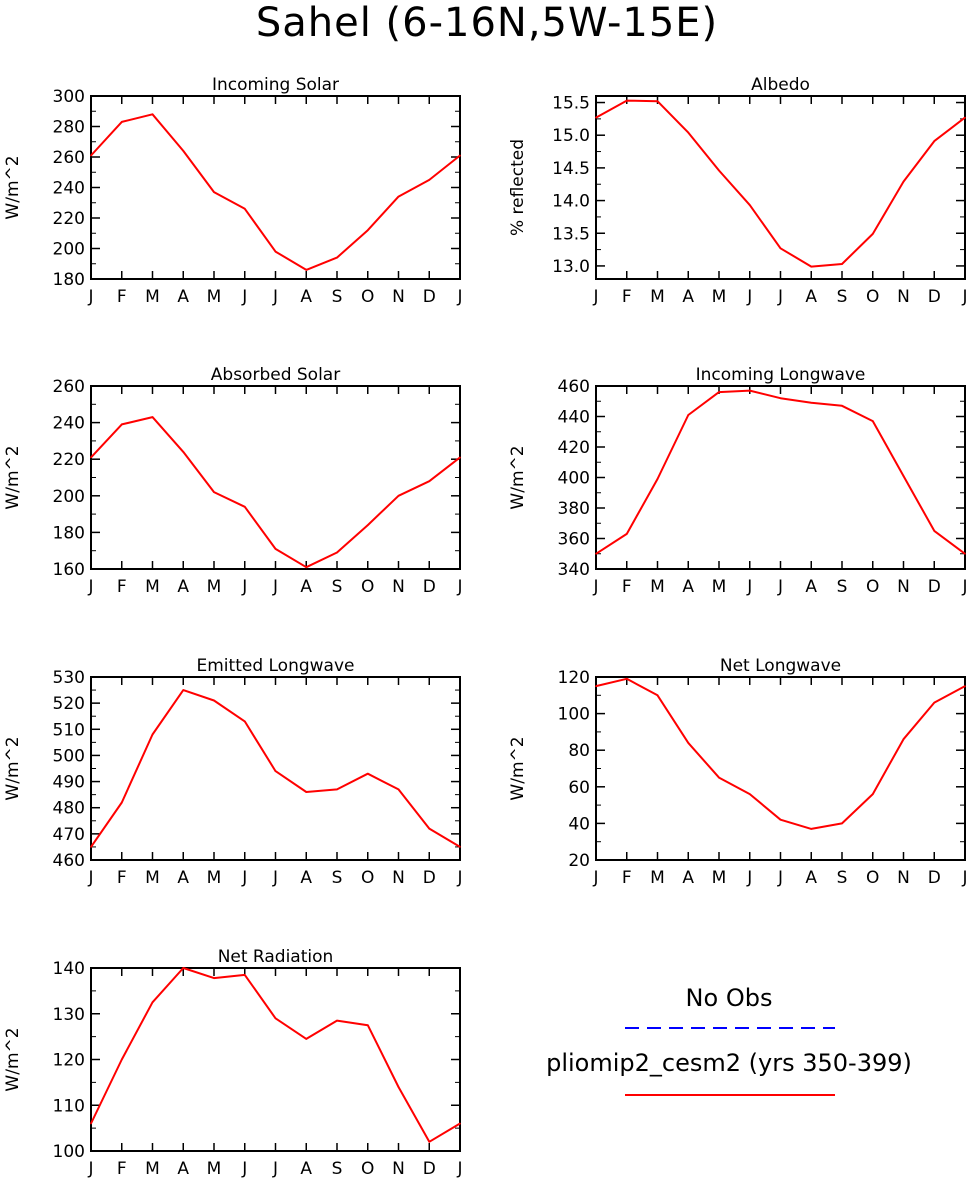  I want to click on y-tick-label: 260, so click(69, 158).